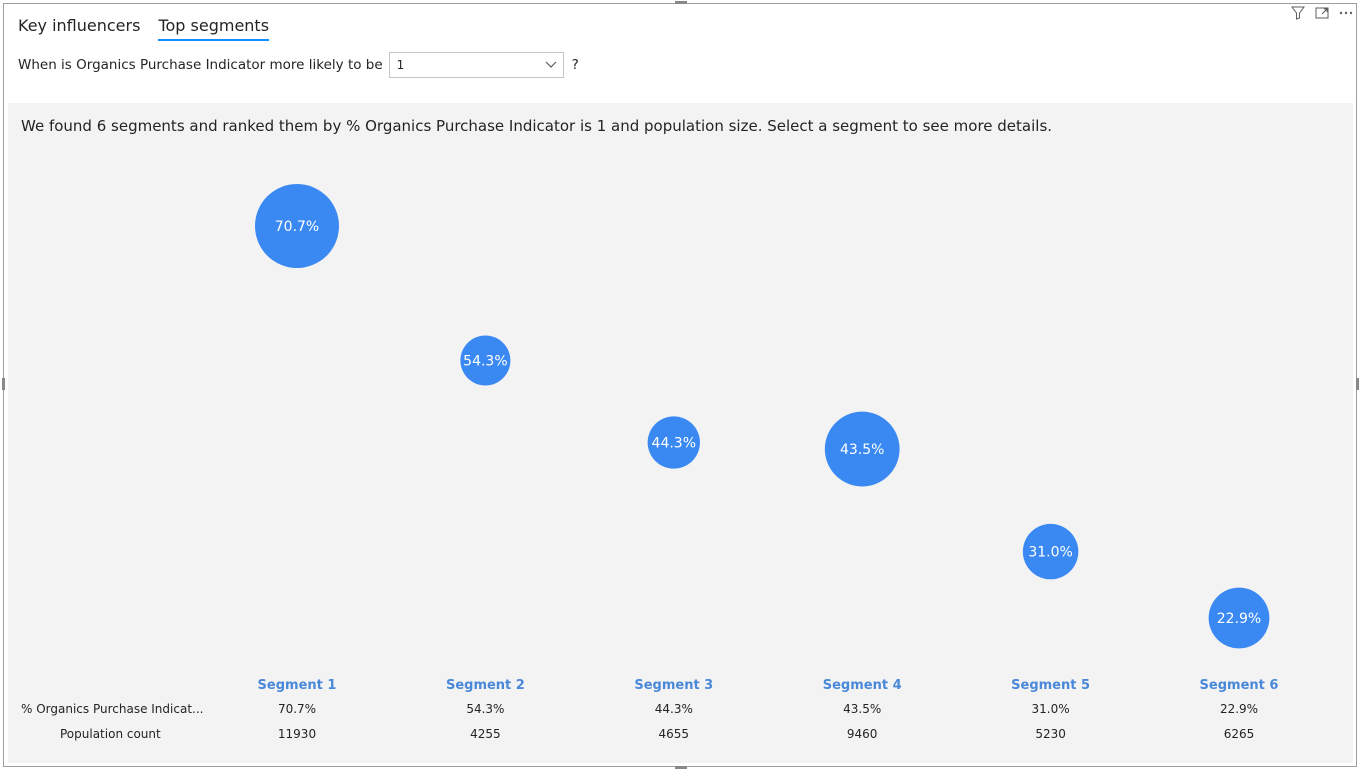  Describe the element at coordinates (673, 709) in the screenshot. I see `cell-percent-segment-3: 44.3%` at that location.